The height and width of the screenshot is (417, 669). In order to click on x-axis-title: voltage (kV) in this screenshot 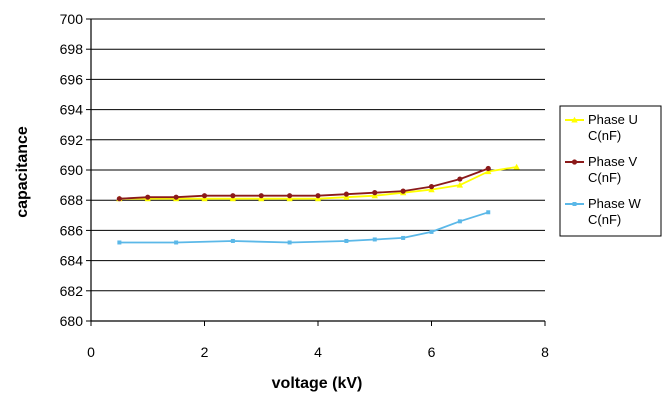, I will do `click(317, 383)`.